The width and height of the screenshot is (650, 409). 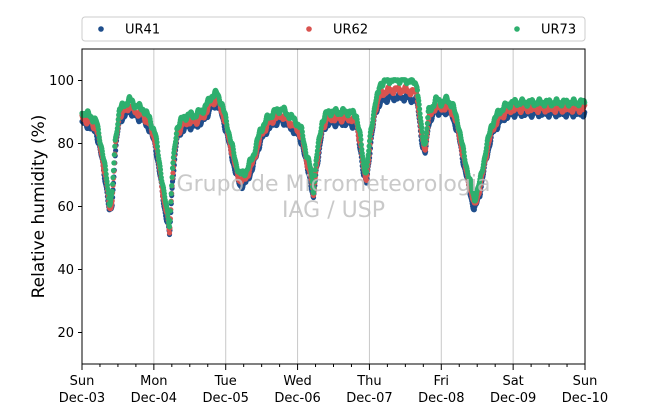 What do you see at coordinates (512, 381) in the screenshot?
I see `x-tick-day: Sat` at bounding box center [512, 381].